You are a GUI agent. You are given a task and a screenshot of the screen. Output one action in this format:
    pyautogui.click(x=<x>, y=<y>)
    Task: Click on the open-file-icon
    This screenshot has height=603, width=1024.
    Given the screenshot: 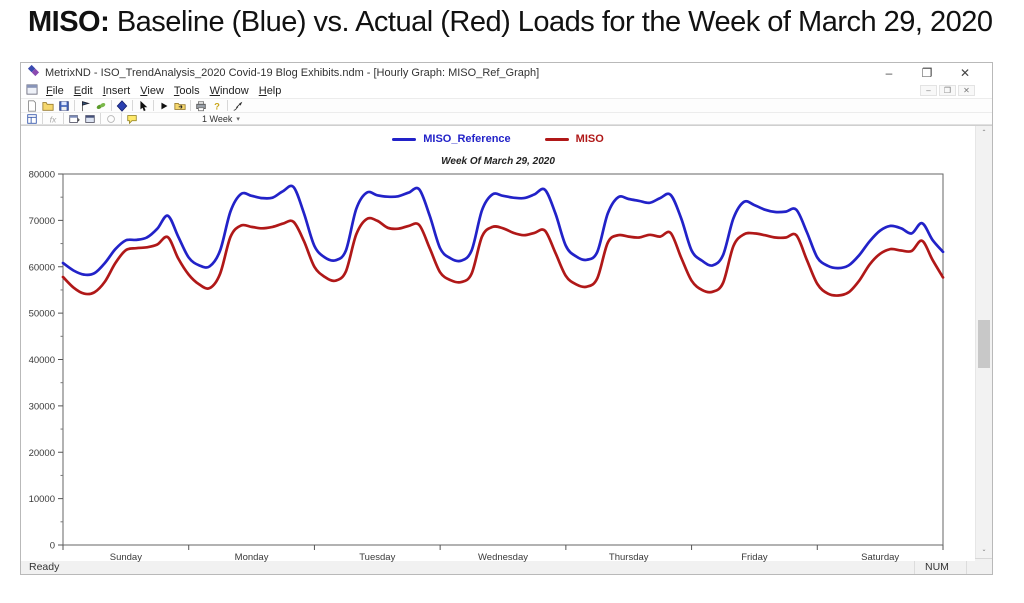 What is the action you would take?
    pyautogui.click(x=48, y=105)
    